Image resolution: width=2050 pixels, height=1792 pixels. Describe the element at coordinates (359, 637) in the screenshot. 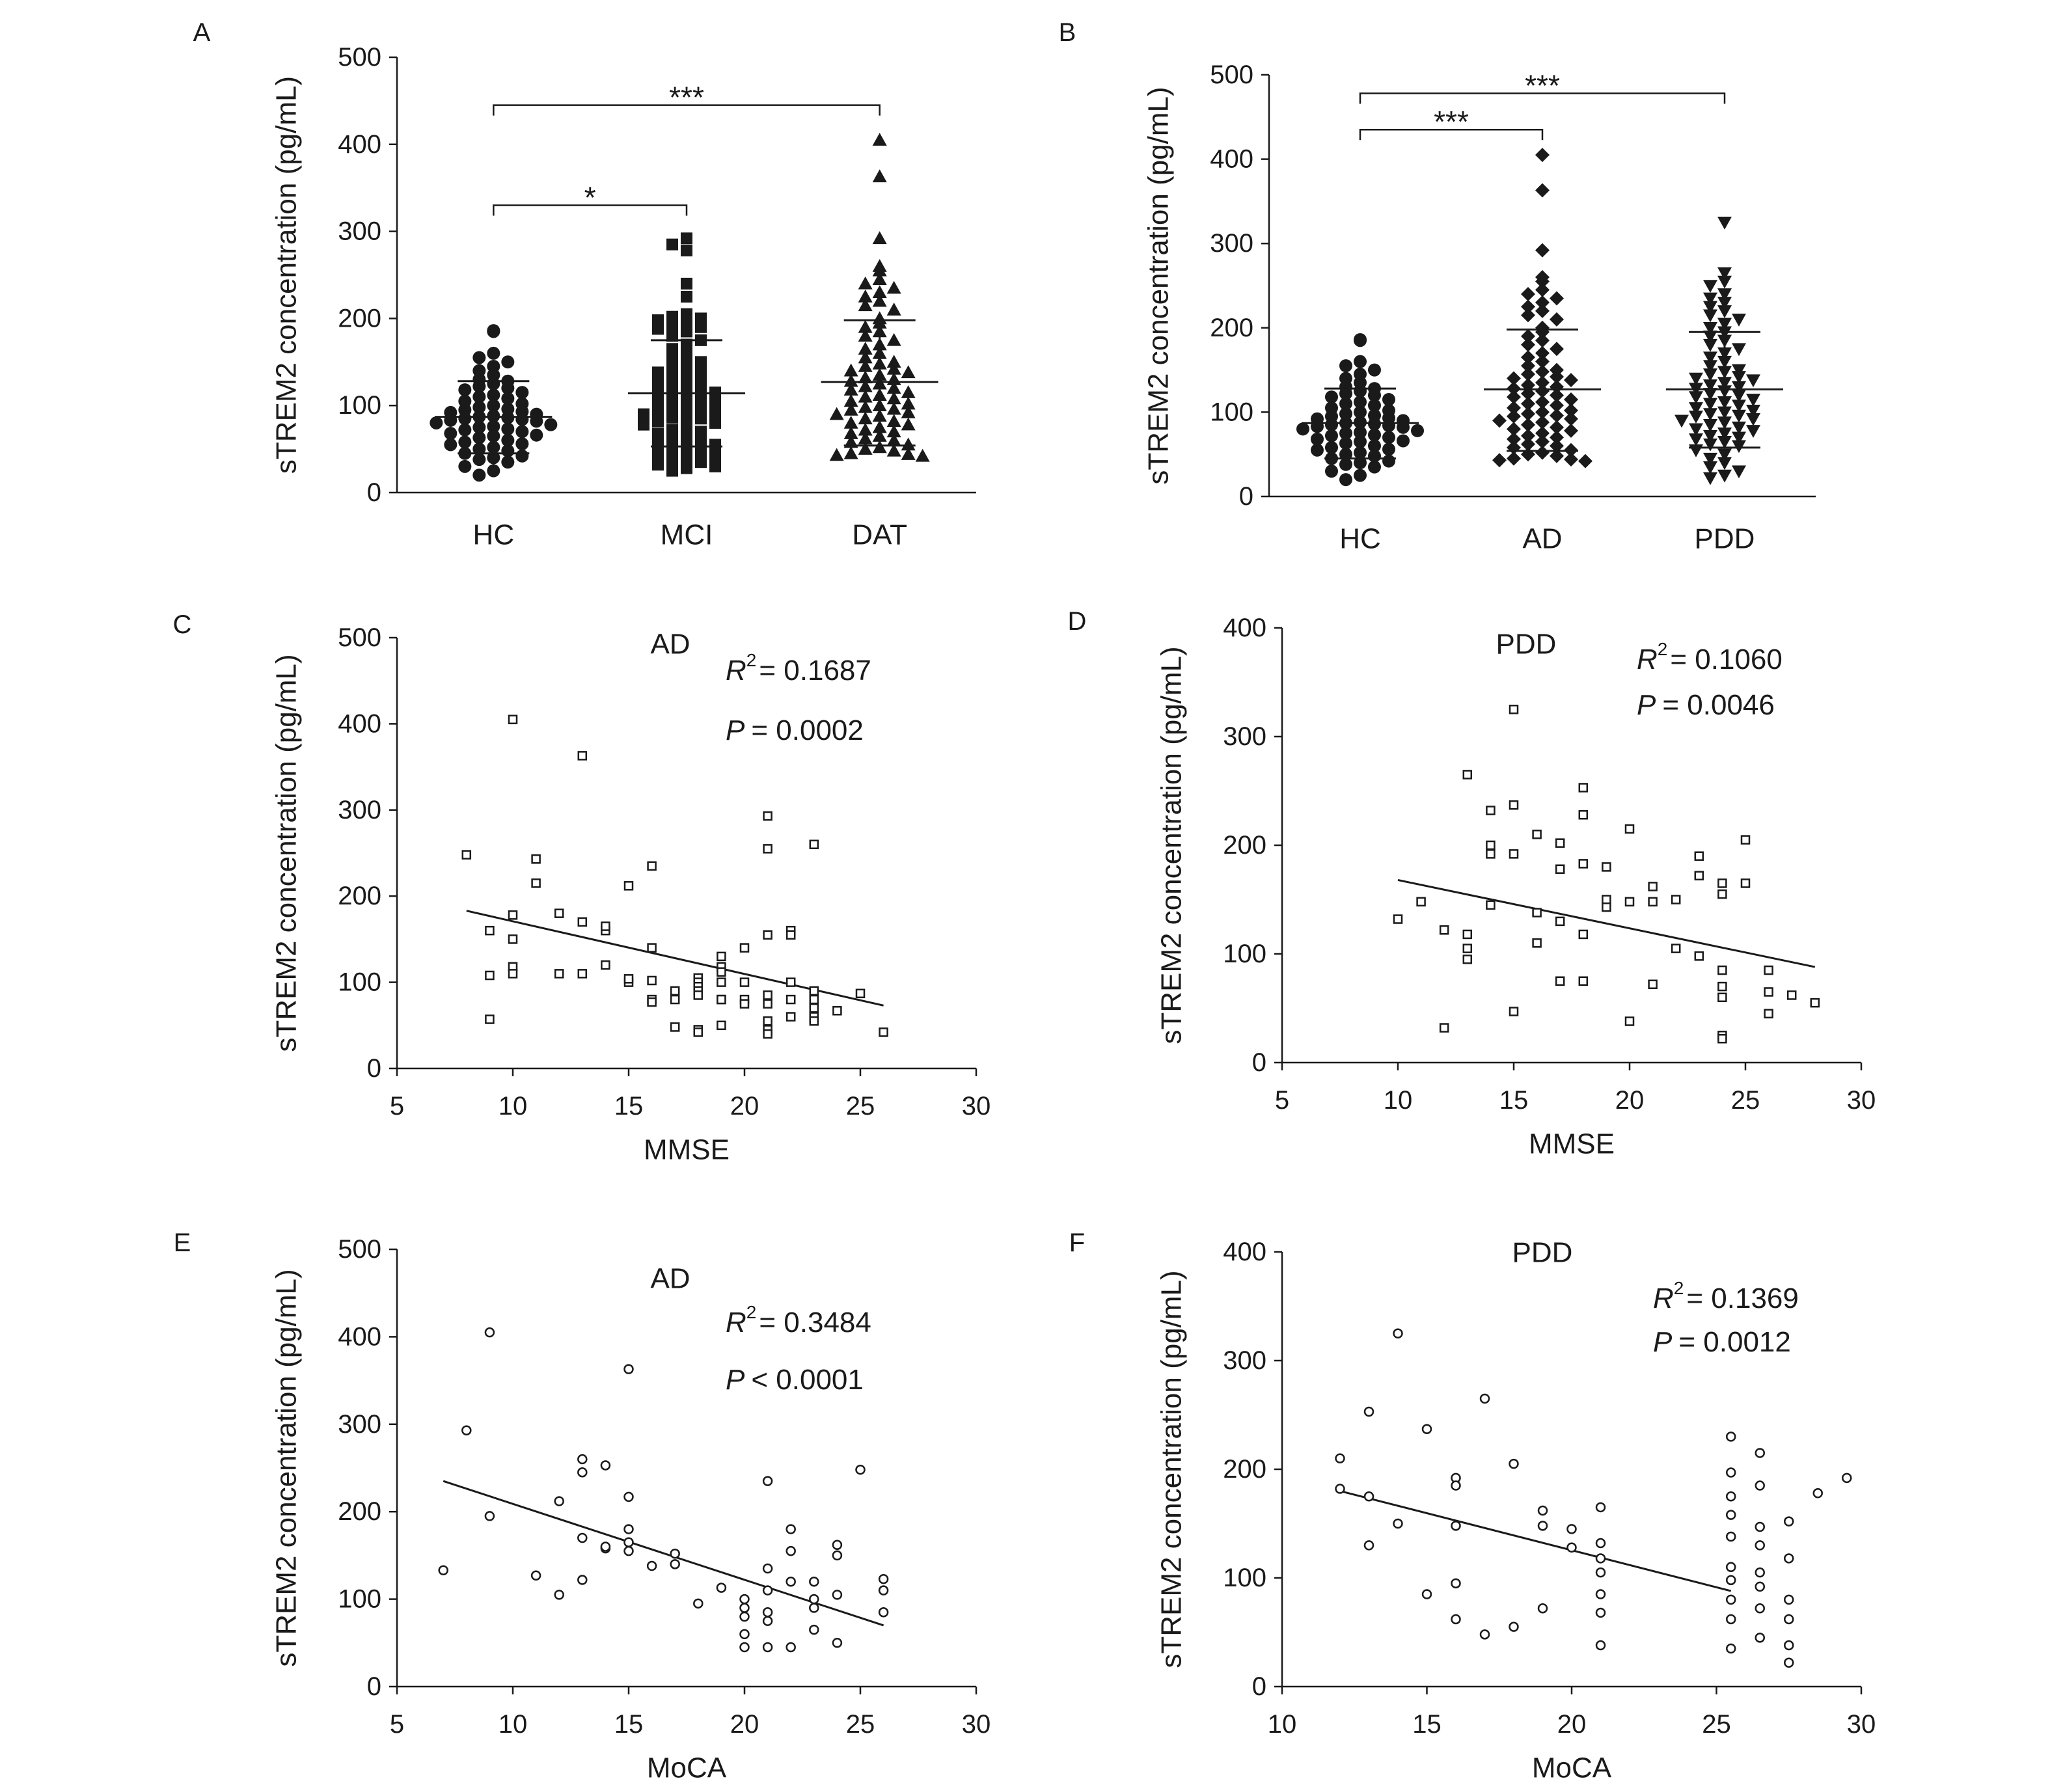

I see `y-tick-label: 500` at that location.